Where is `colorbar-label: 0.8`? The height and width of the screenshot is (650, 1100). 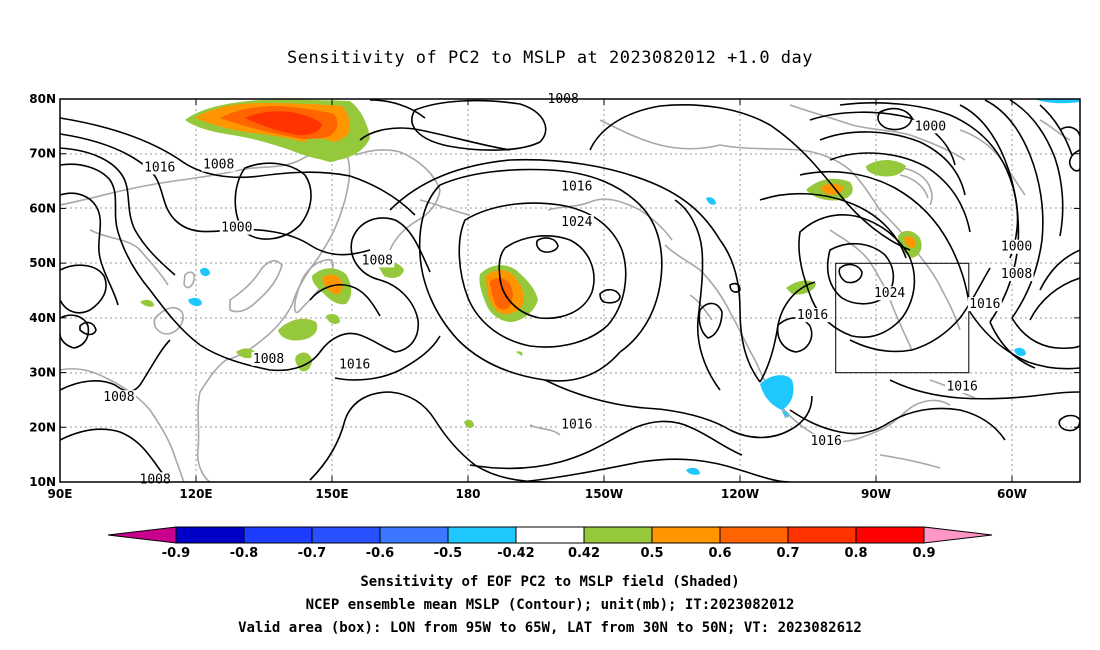
colorbar-label: 0.8 is located at coordinates (855, 553).